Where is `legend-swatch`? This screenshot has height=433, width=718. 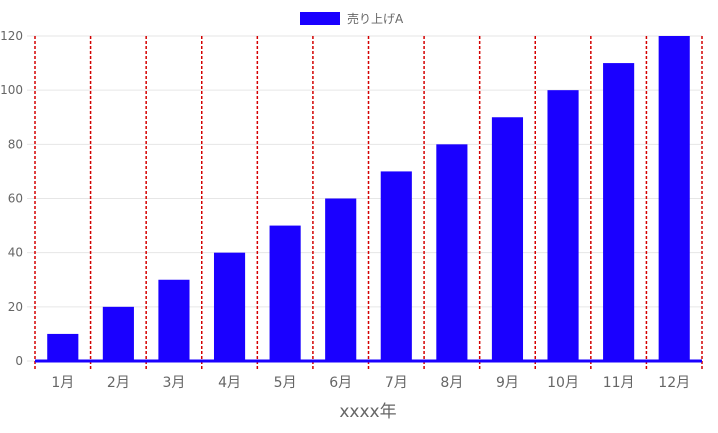
legend-swatch is located at coordinates (320, 18).